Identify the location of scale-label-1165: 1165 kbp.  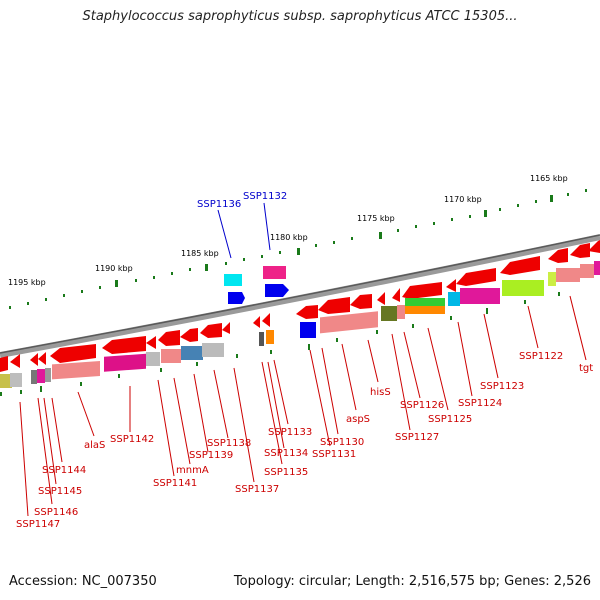
(549, 178).